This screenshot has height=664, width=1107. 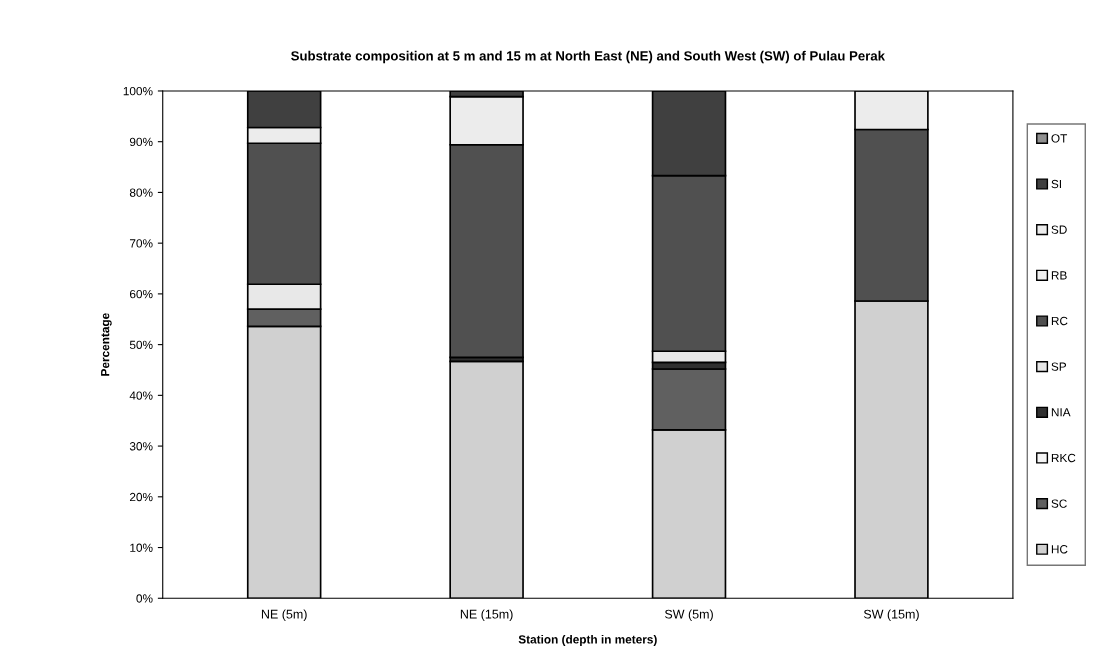 What do you see at coordinates (141, 243) in the screenshot?
I see `y-tick-label: 70%` at bounding box center [141, 243].